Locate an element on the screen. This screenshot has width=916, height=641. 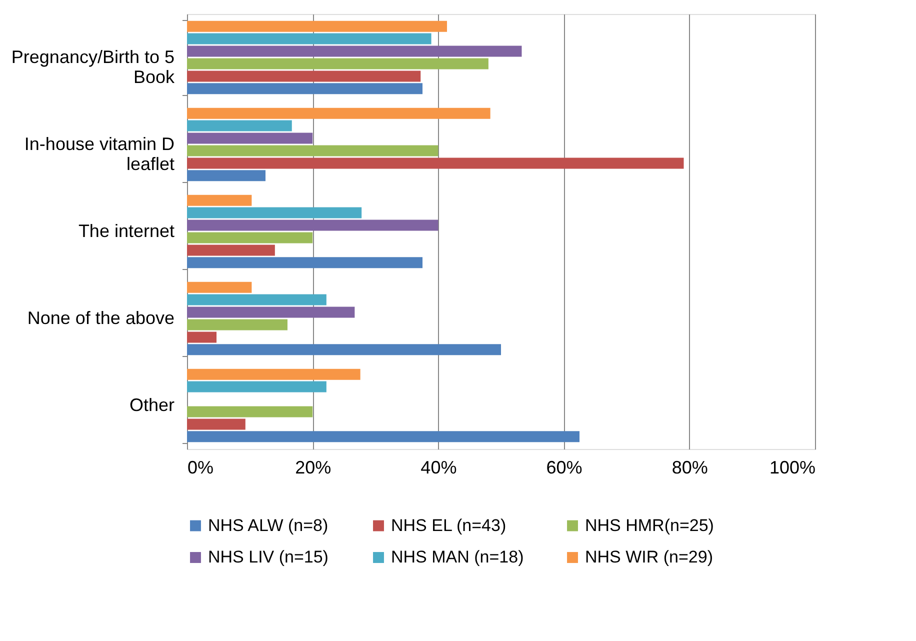
y-tick-label: Pregnancy/Birth to 5 Book is located at coordinates (93, 67).